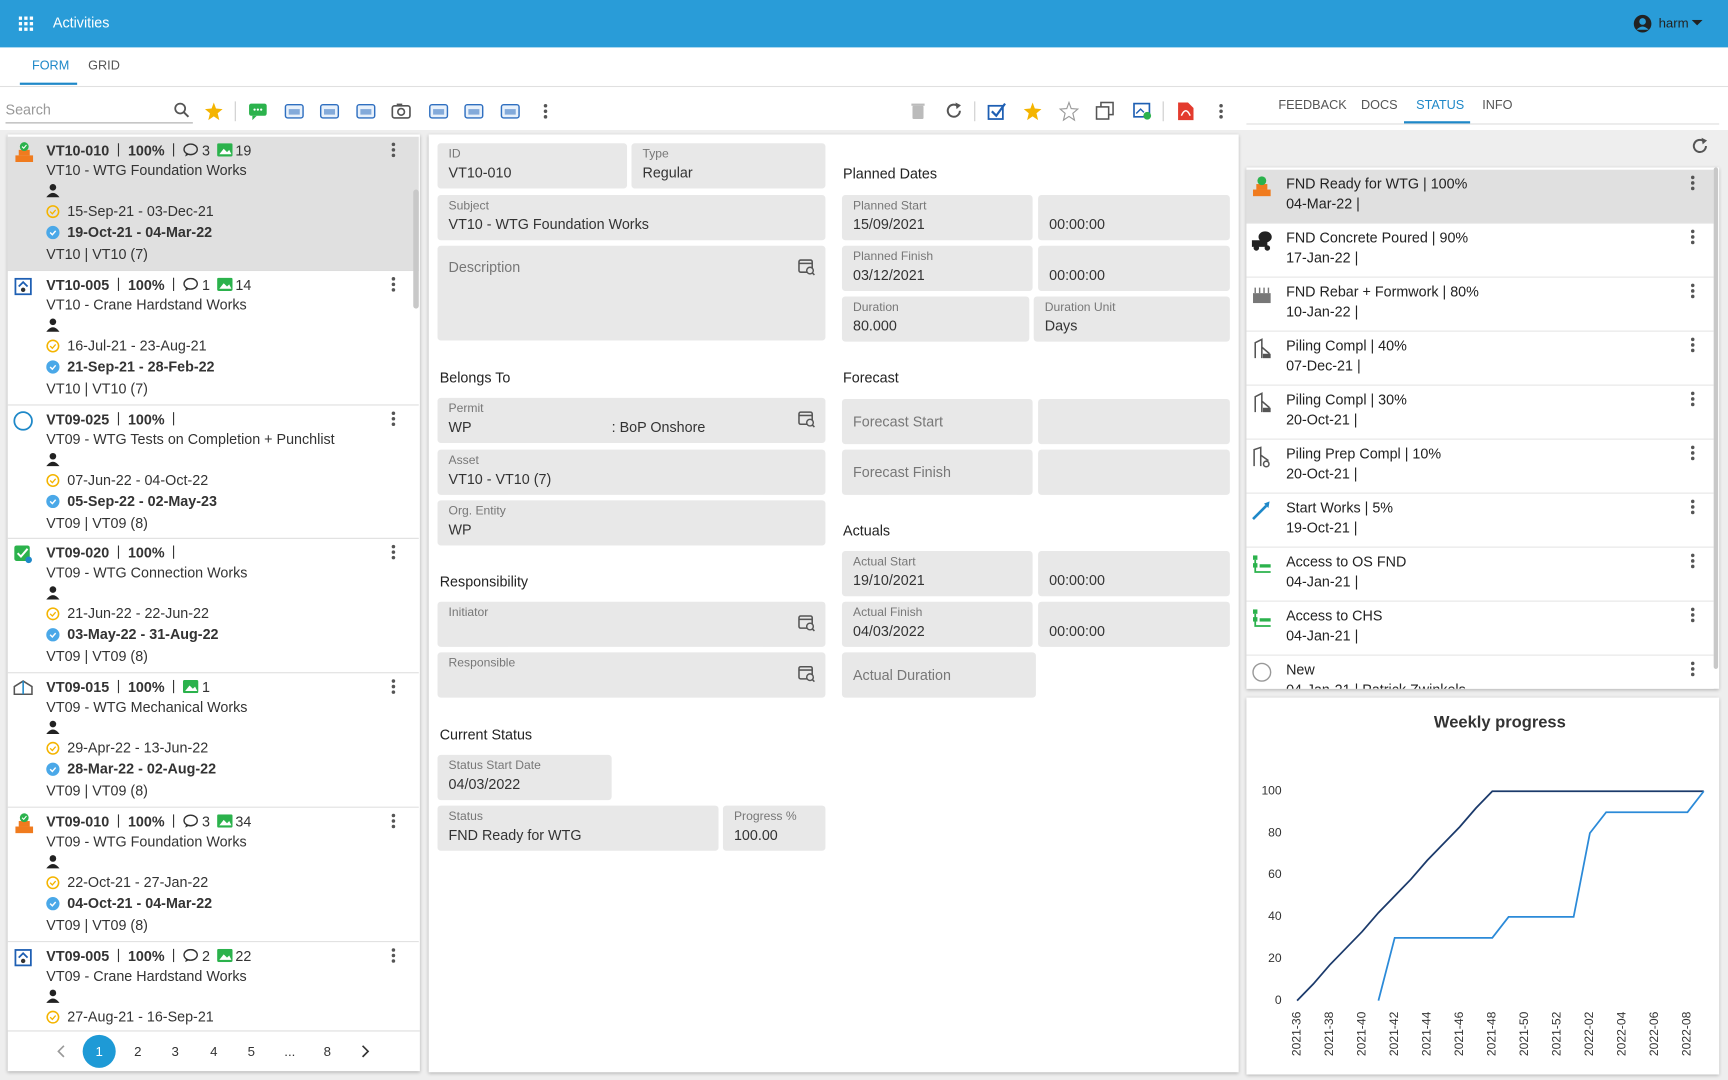 The height and width of the screenshot is (1080, 1728). Describe the element at coordinates (365, 1051) in the screenshot. I see `page-next` at that location.